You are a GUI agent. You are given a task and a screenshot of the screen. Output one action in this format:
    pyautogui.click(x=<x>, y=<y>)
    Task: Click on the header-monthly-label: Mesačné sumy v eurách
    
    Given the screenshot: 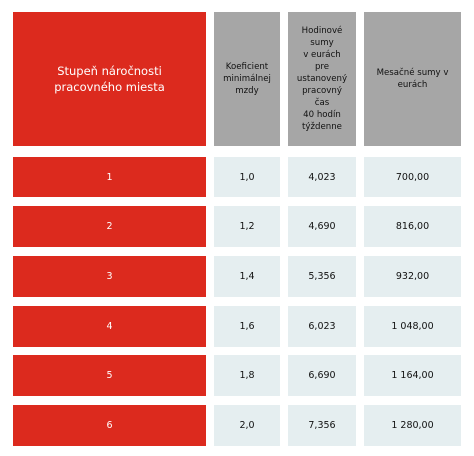 What is the action you would take?
    pyautogui.click(x=412, y=79)
    